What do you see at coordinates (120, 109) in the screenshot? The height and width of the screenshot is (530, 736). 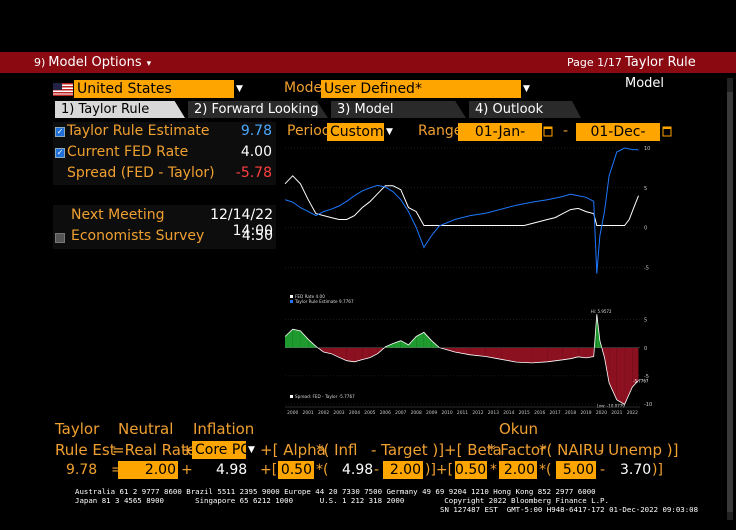 I see `tab-taylor-rule-model: 1) Taylor Rule Model` at bounding box center [120, 109].